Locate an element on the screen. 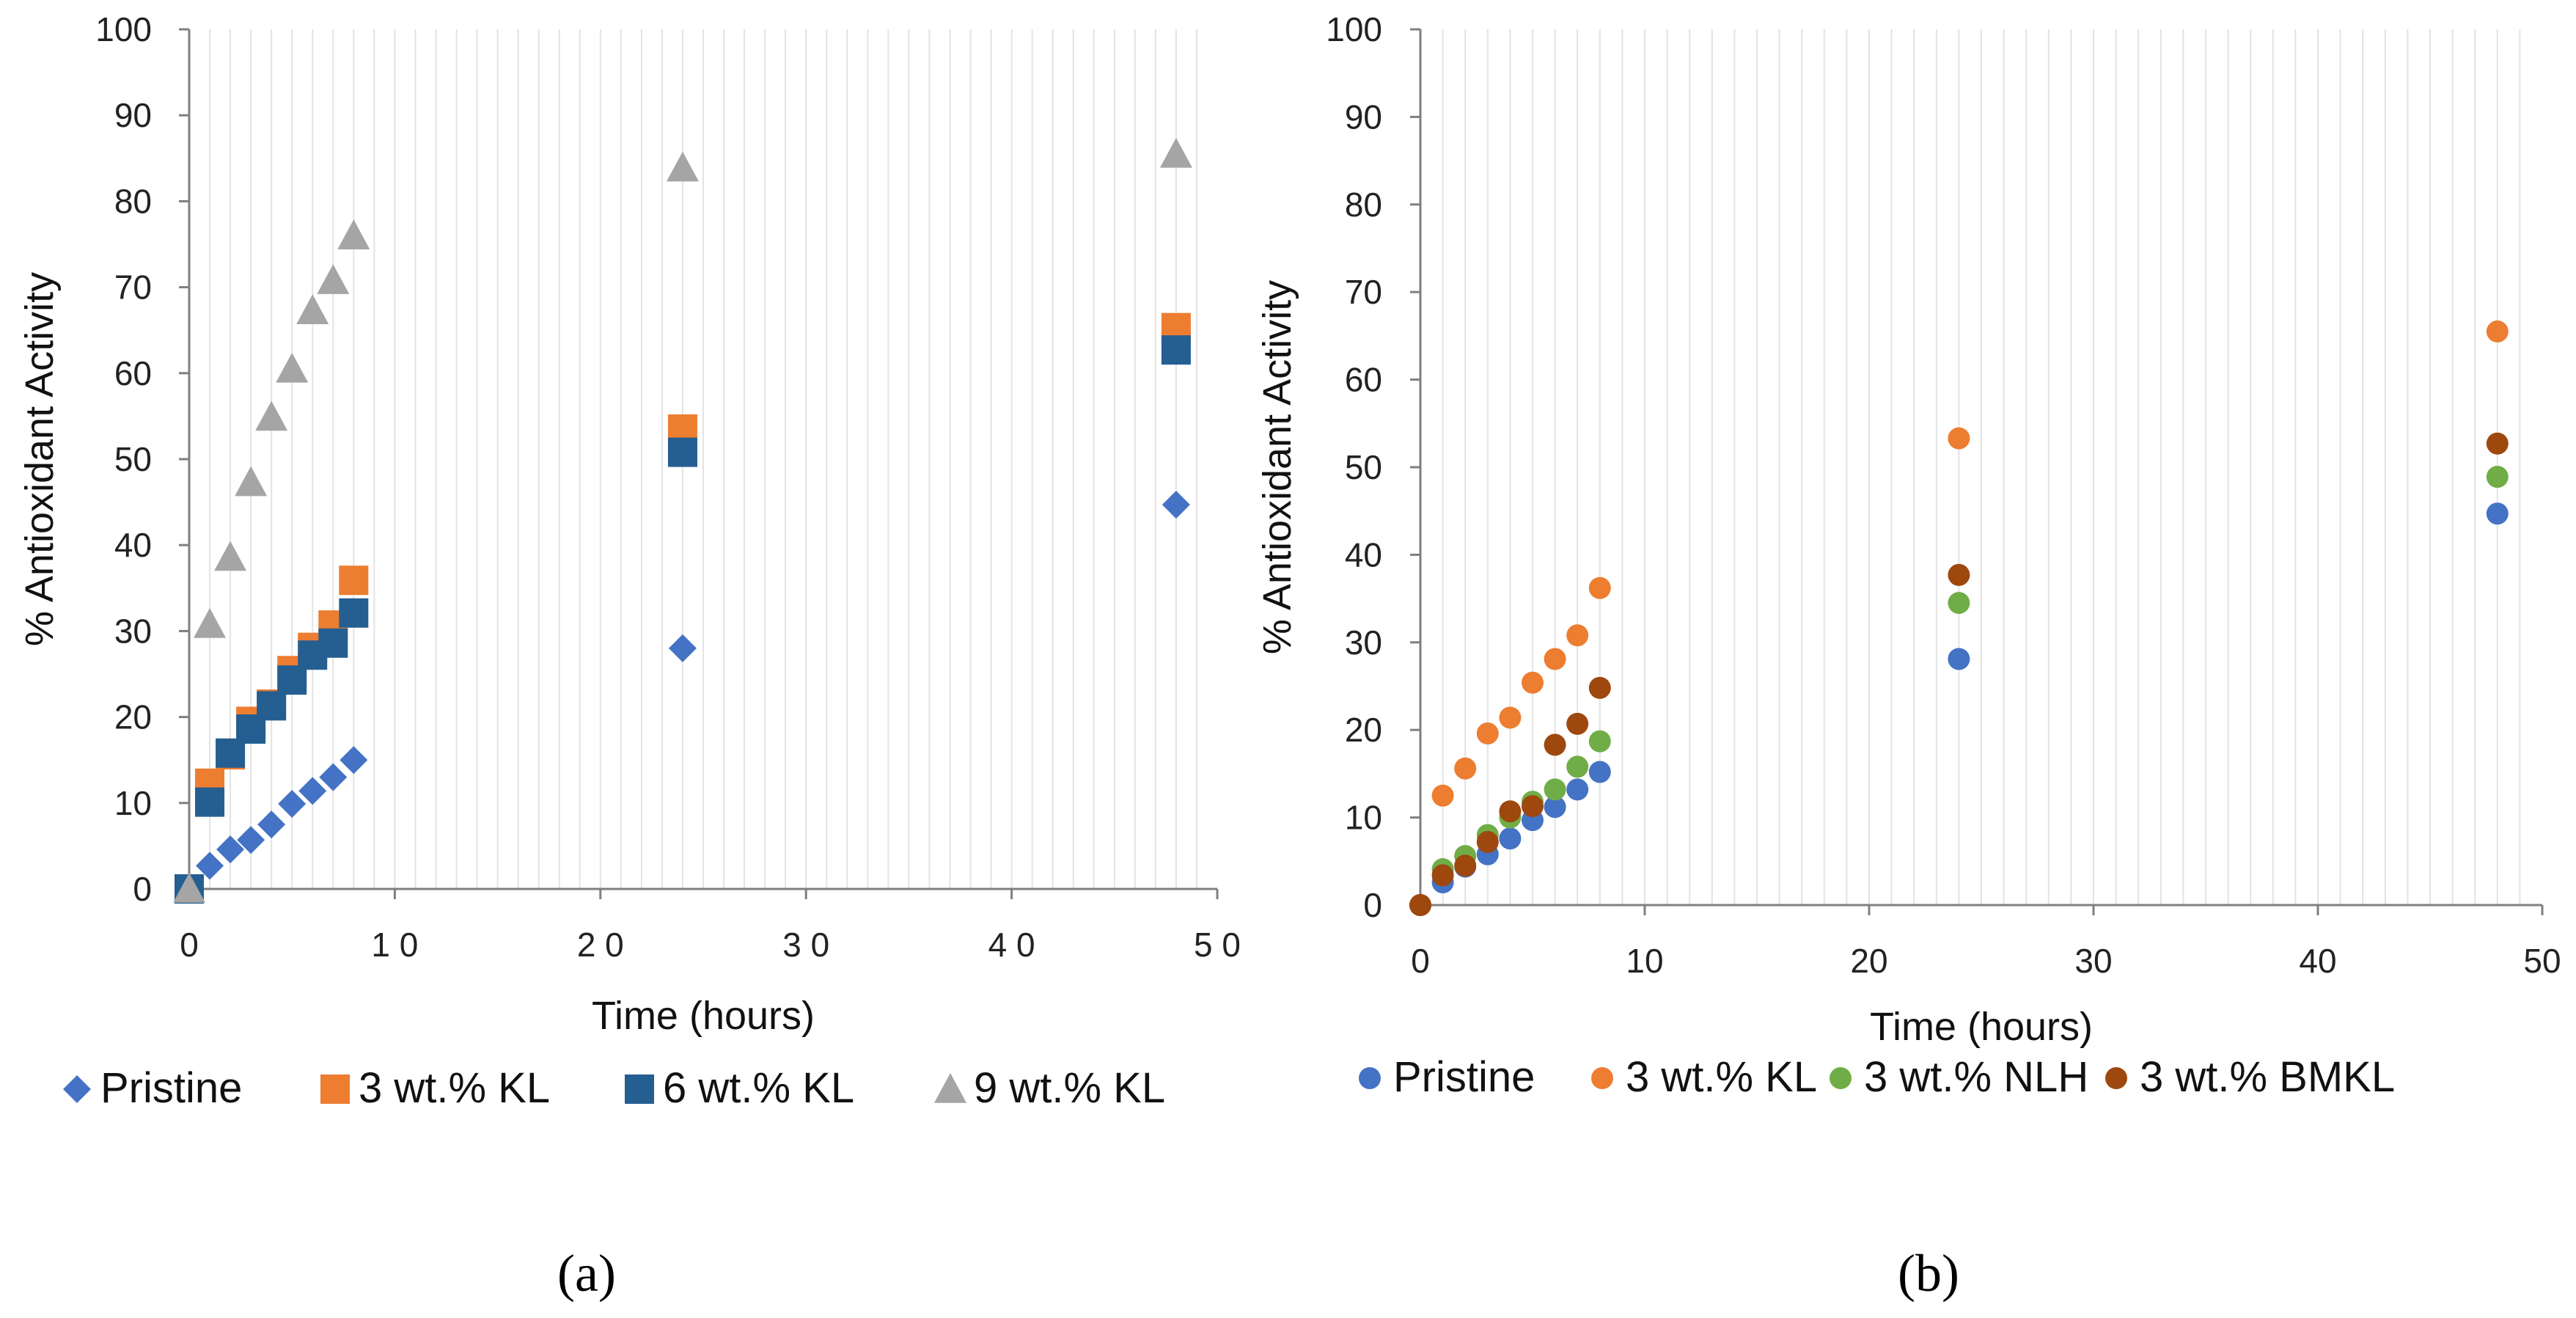 The image size is (2576, 1318). legend-label: 3 wt.% BMKL is located at coordinates (2267, 1077).